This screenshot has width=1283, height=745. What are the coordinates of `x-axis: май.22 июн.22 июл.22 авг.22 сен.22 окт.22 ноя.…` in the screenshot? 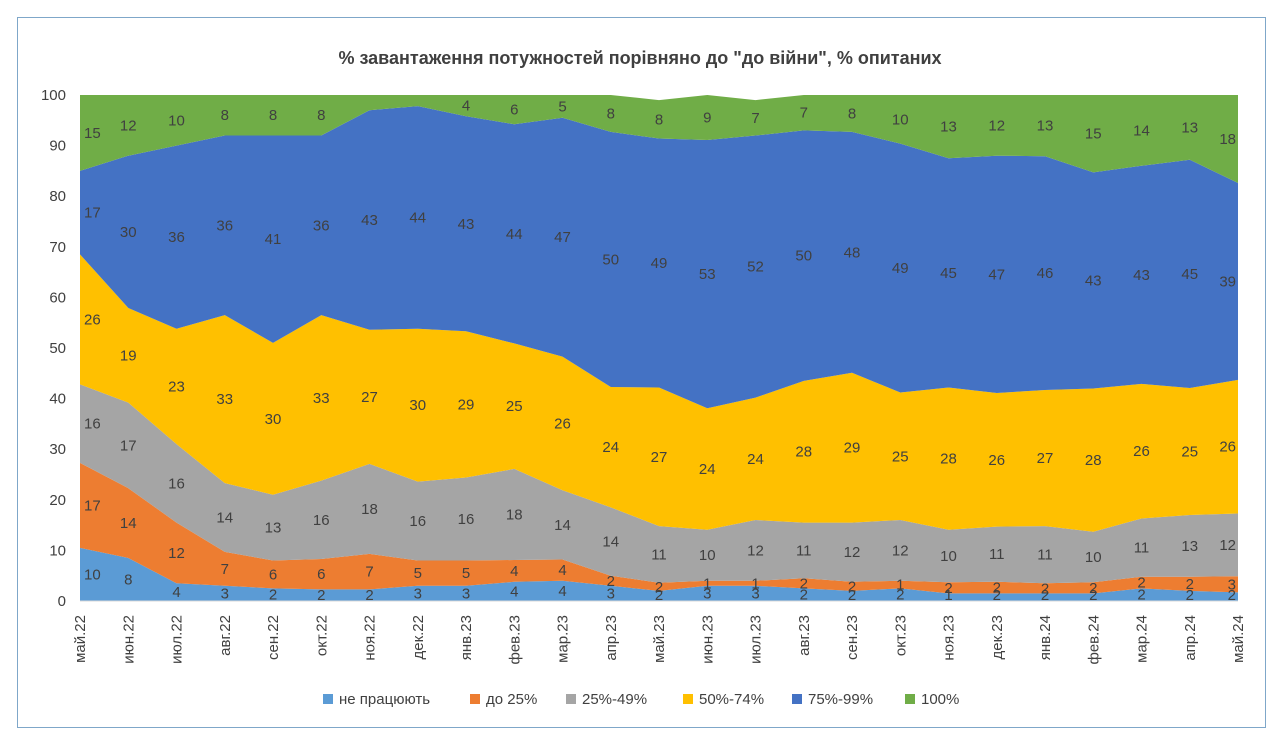 It's located at (659, 632).